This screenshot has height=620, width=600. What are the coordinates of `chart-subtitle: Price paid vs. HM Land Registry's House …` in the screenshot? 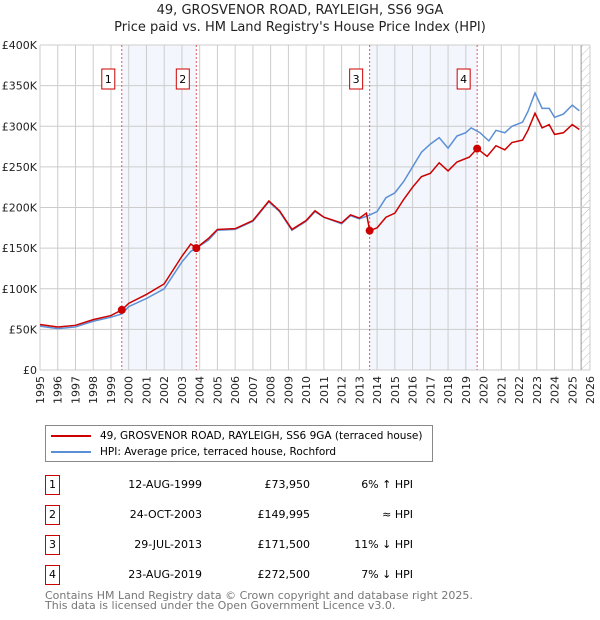 It's located at (300, 27).